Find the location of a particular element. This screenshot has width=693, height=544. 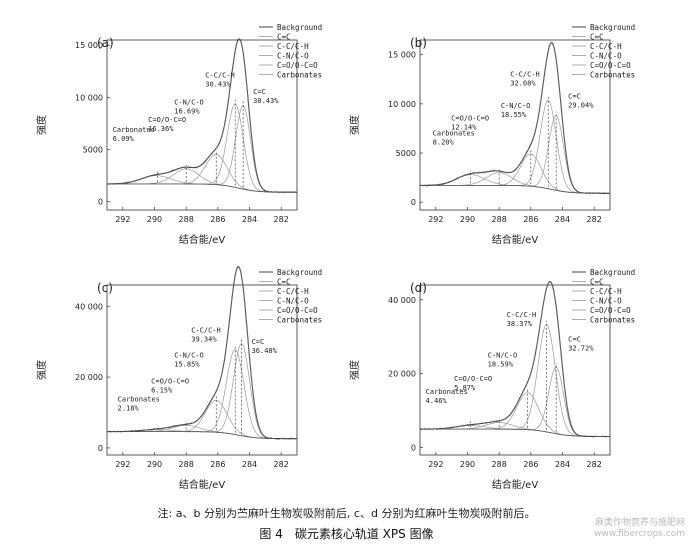

x-tick-label: 284 is located at coordinates (249, 219).